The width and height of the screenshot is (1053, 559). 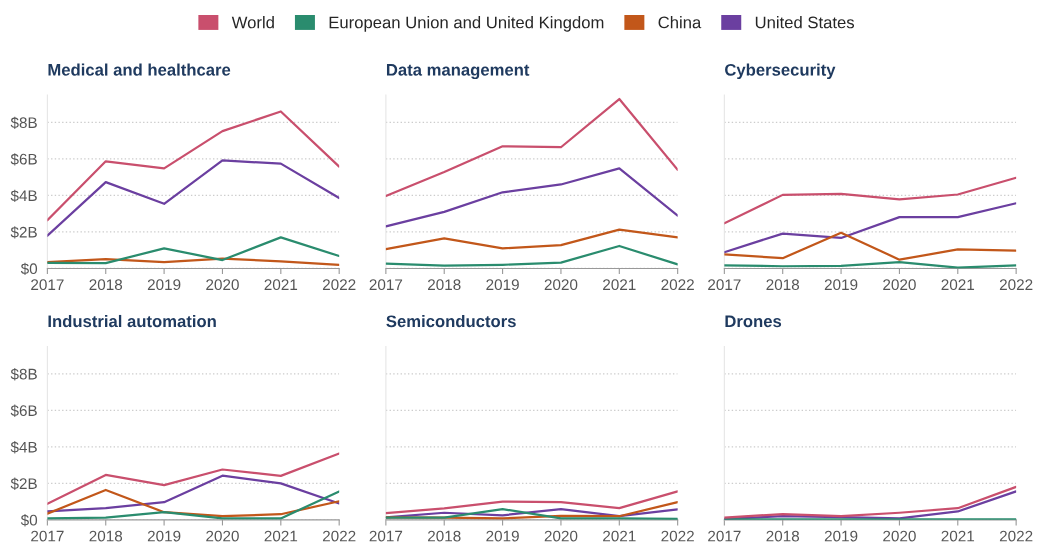 I want to click on chart-title: Data management, so click(x=458, y=72).